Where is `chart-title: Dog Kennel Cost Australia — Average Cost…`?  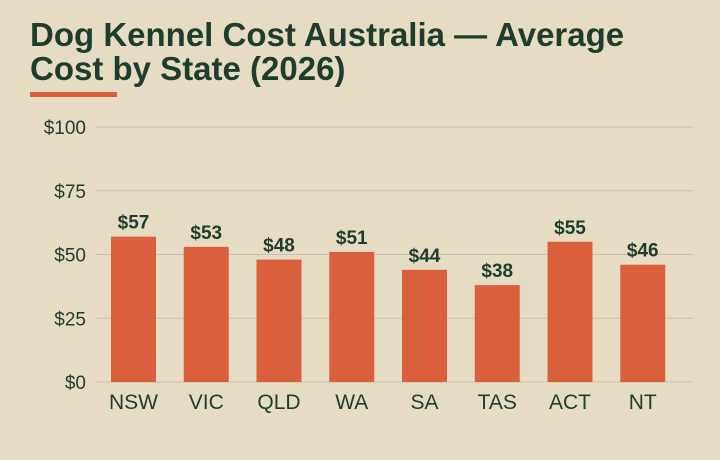 chart-title: Dog Kennel Cost Australia — Average Cost… is located at coordinates (327, 51).